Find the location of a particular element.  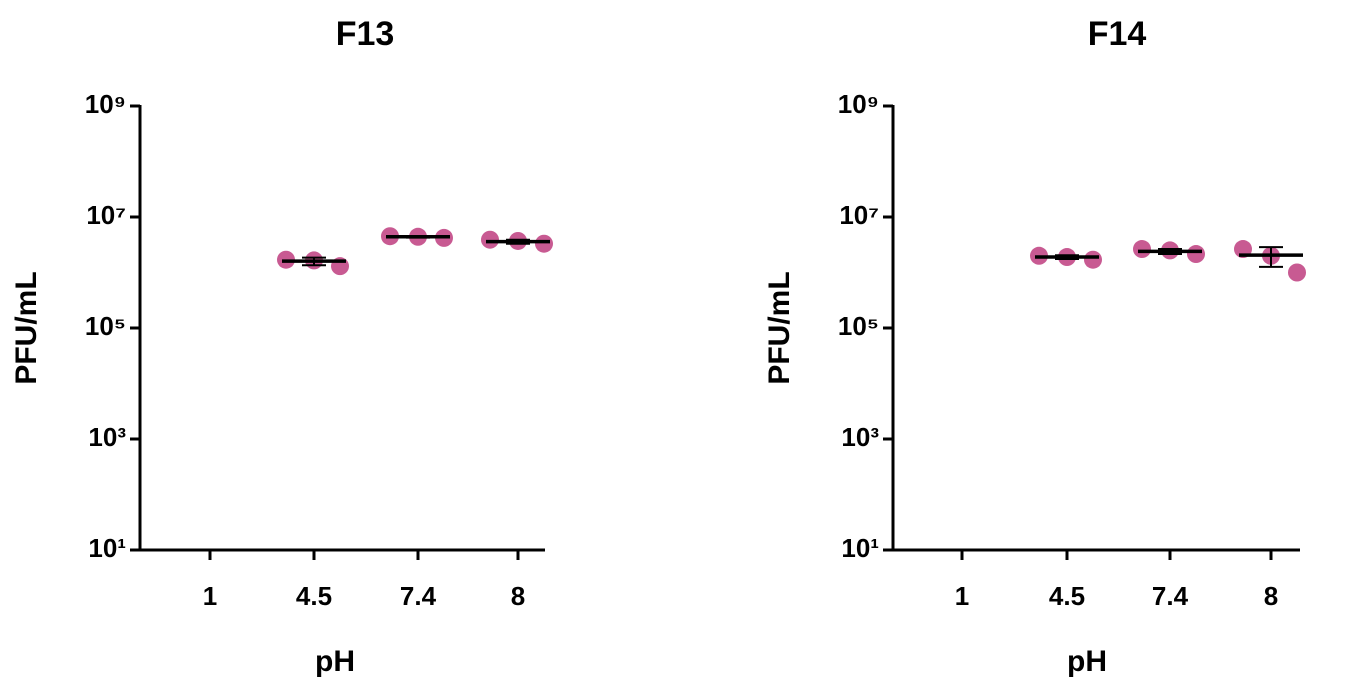

chart-title: F14 is located at coordinates (1117, 34).